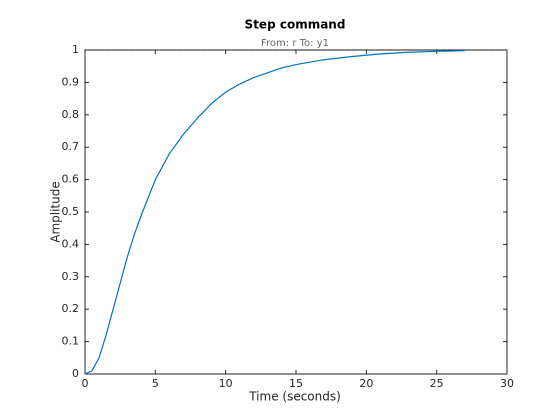 Image resolution: width=560 pixels, height=420 pixels. I want to click on y-tick-label: 0.7, so click(71, 146).